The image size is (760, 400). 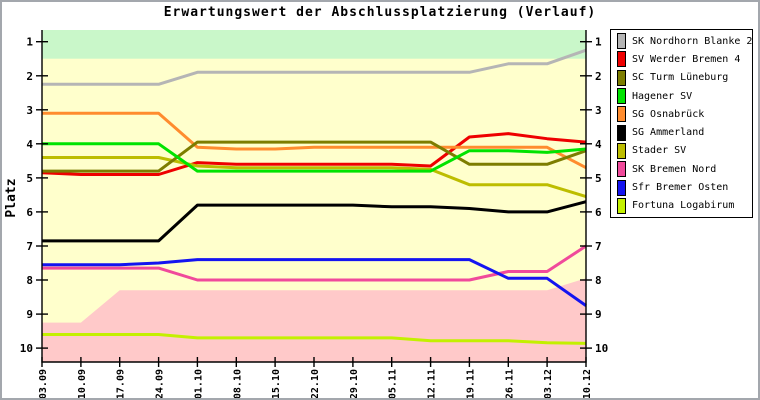 What do you see at coordinates (393, 384) in the screenshot?
I see `x-tick-label: 05.11` at bounding box center [393, 384].